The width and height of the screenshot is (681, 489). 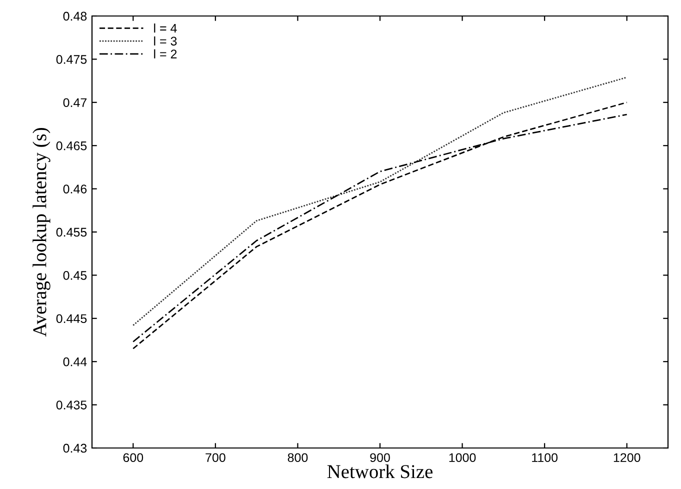 I want to click on x-tick-label: 800, so click(x=298, y=457).